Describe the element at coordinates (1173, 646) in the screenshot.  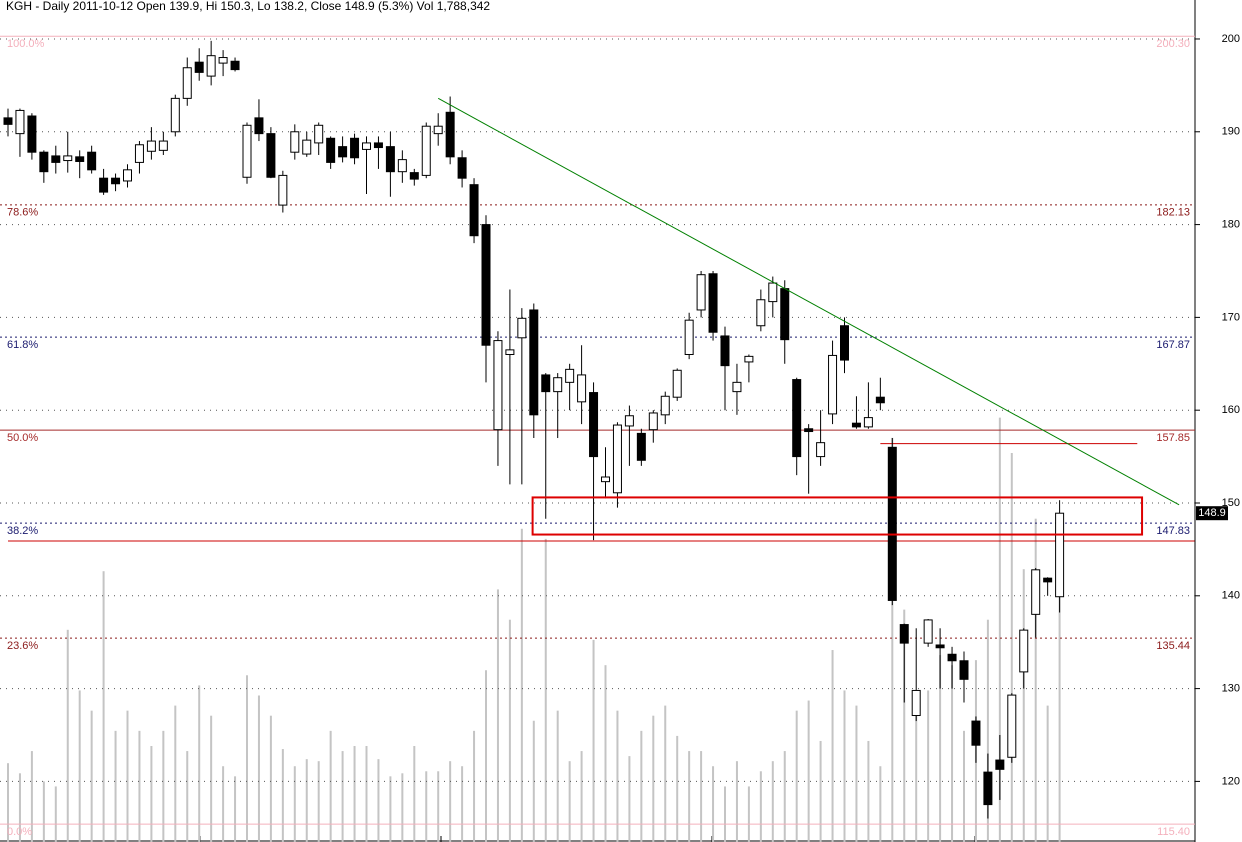
I see `fib-value: 135.44` at that location.